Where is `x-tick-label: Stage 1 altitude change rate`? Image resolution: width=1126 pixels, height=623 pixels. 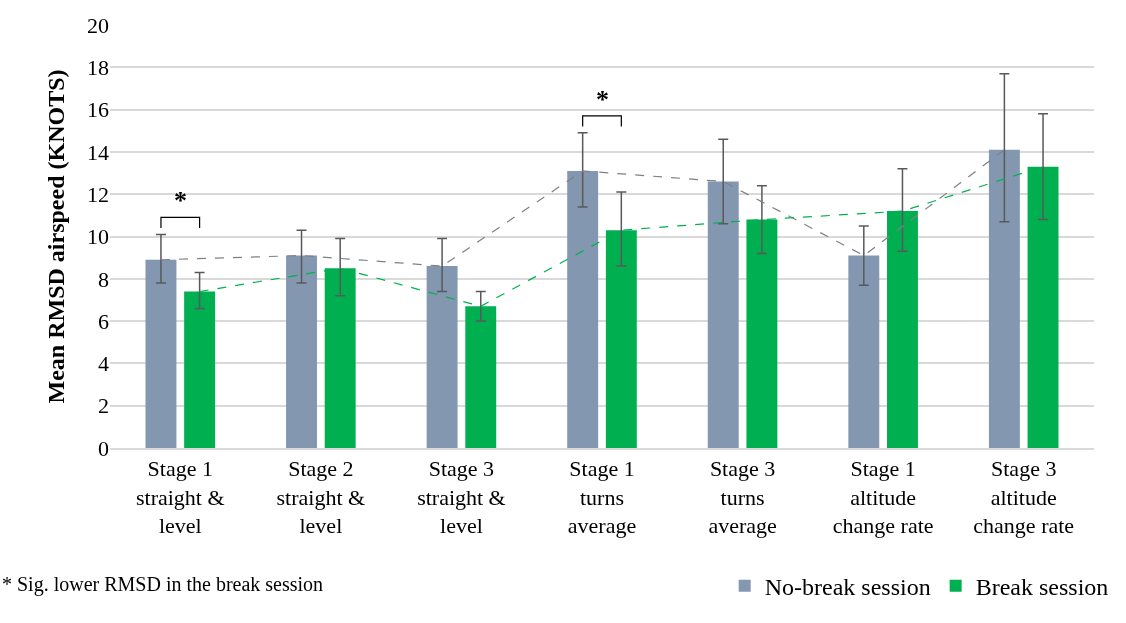 x-tick-label: Stage 1 altitude change rate is located at coordinates (883, 497).